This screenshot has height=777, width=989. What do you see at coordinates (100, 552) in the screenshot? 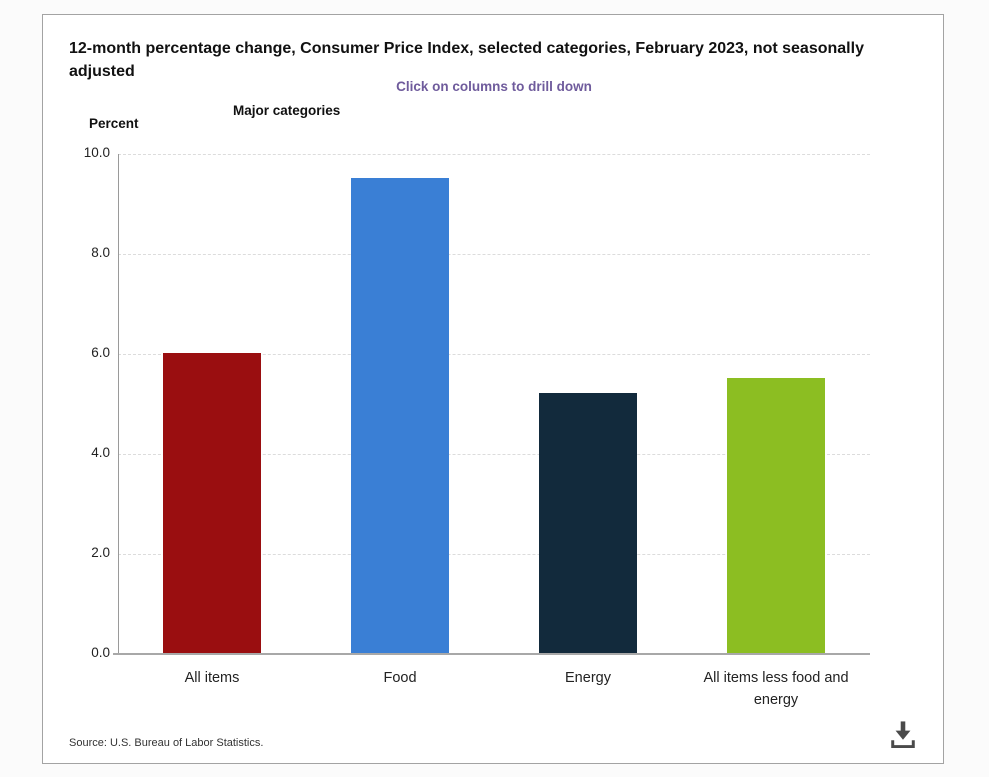
I see `y-tick-2.0: 2.0` at bounding box center [100, 552].